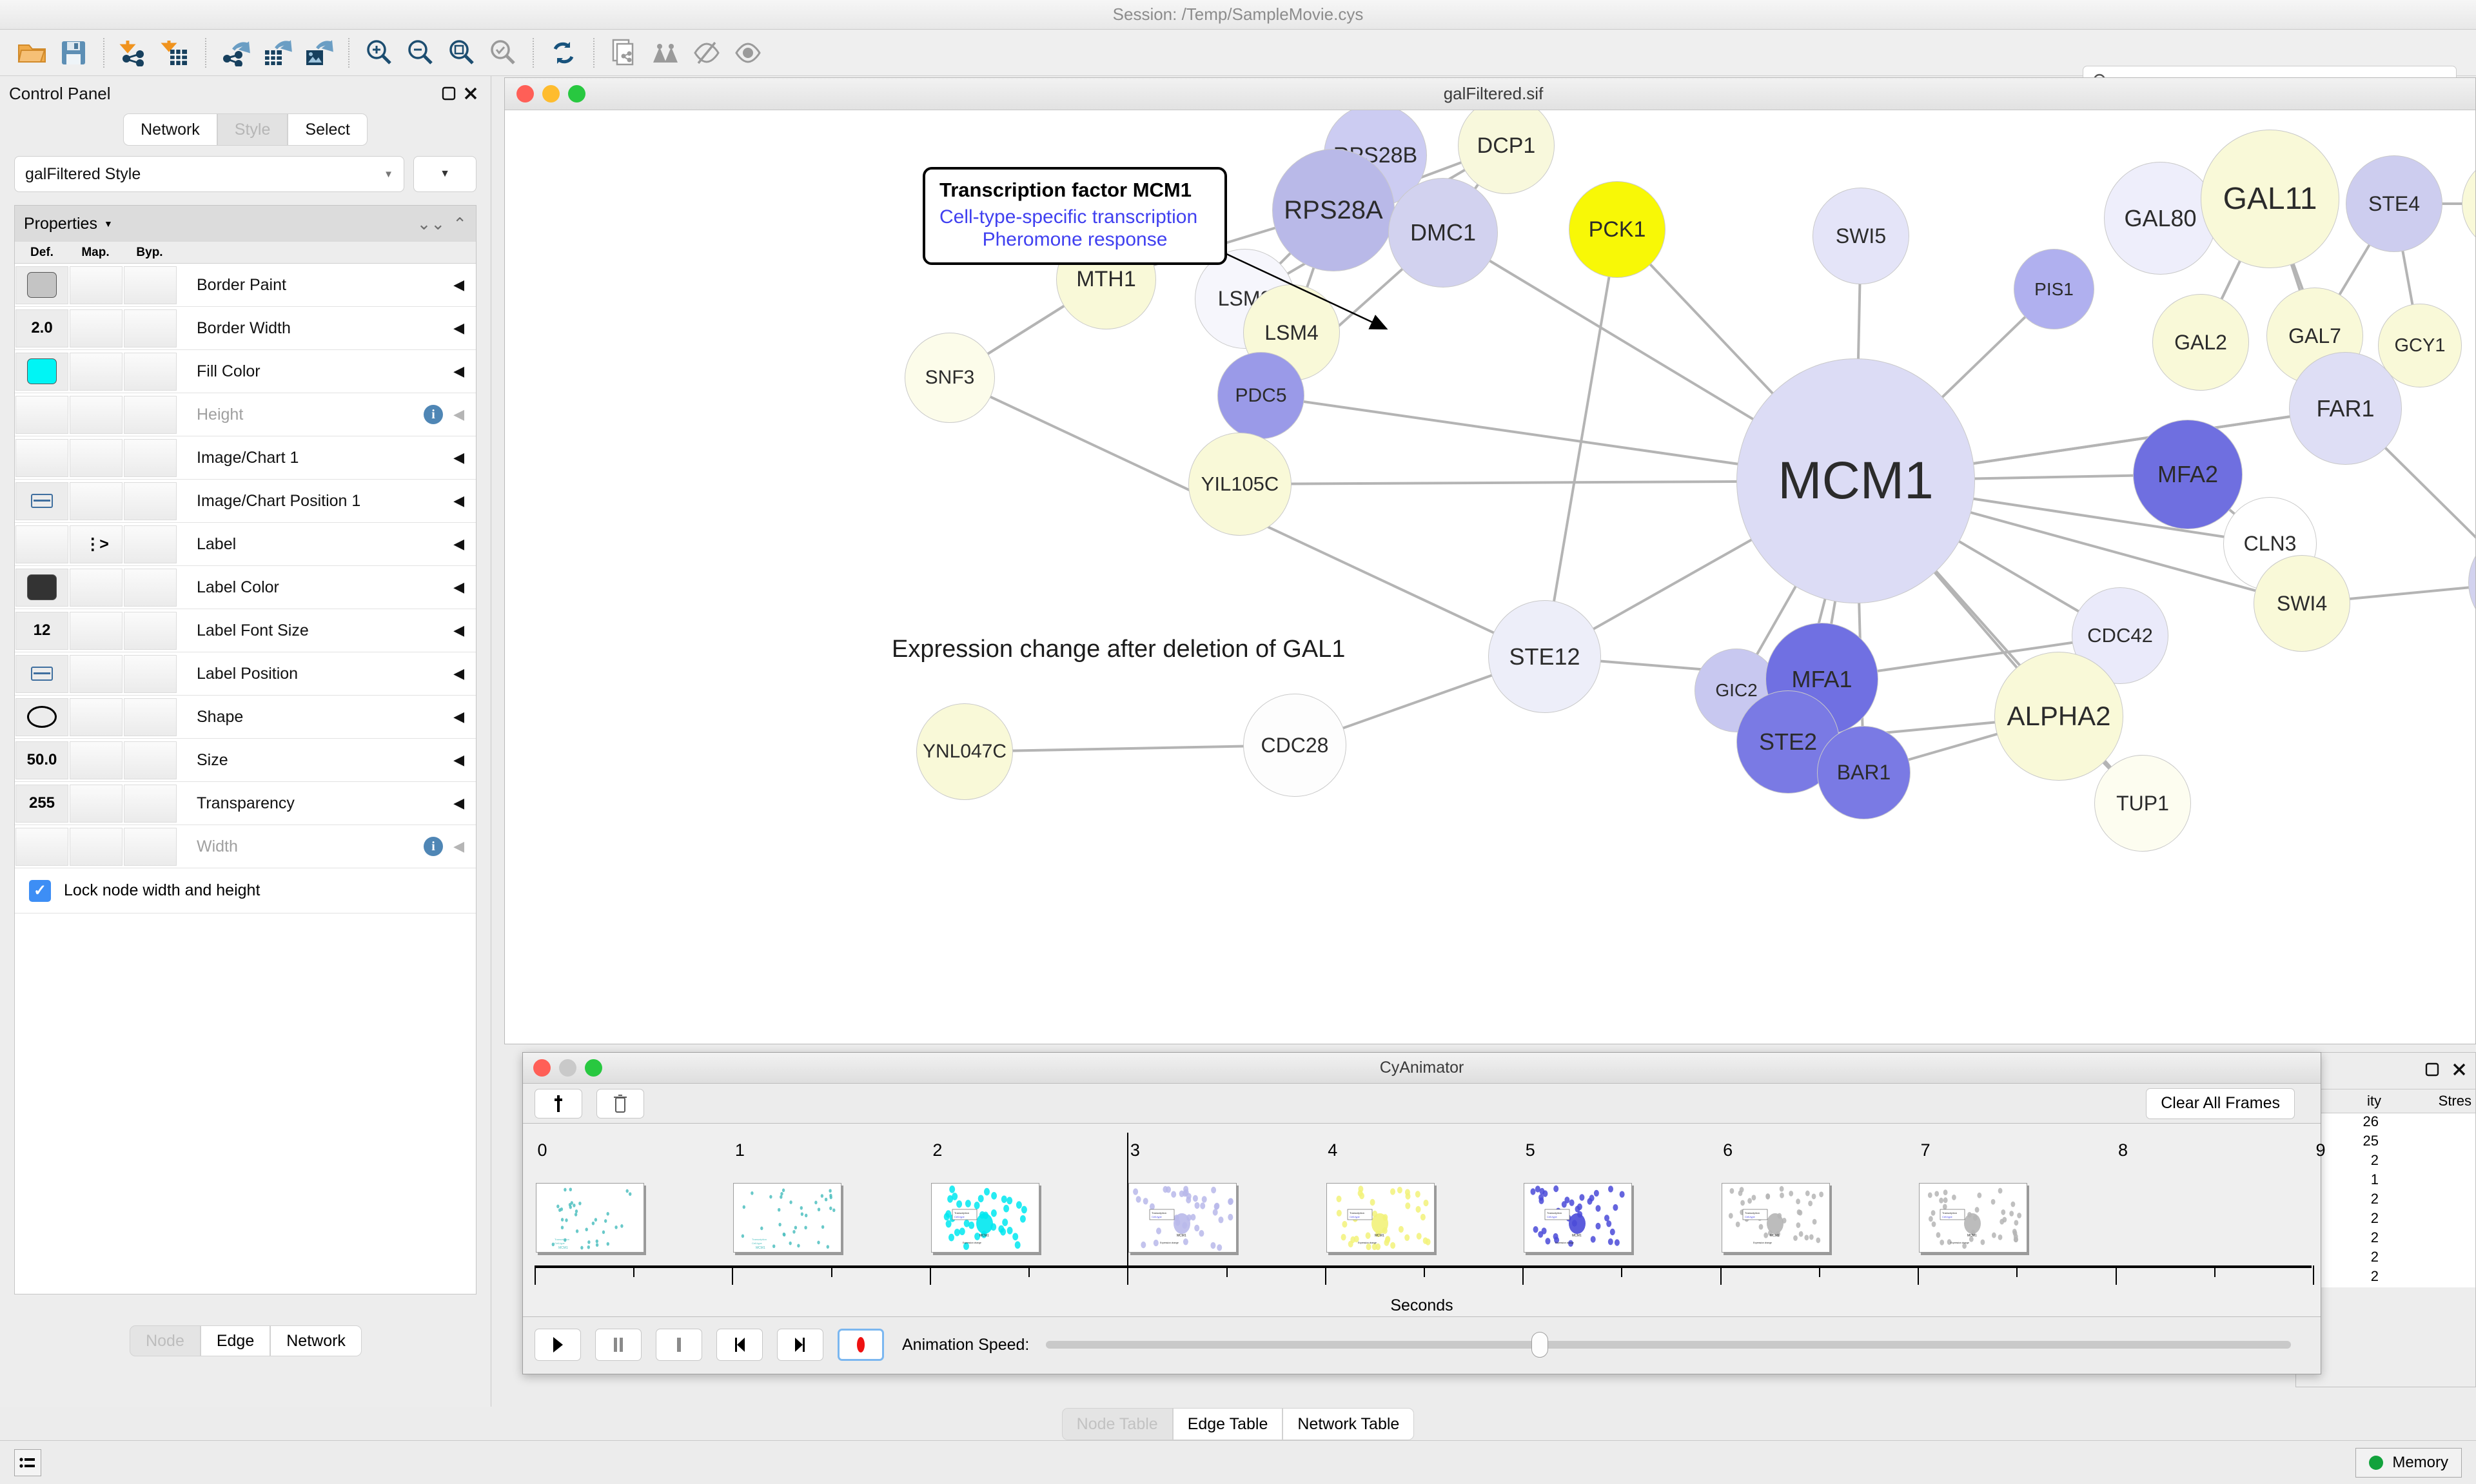 This screenshot has height=1484, width=2476. Describe the element at coordinates (73, 53) in the screenshot. I see `save-icon` at that location.